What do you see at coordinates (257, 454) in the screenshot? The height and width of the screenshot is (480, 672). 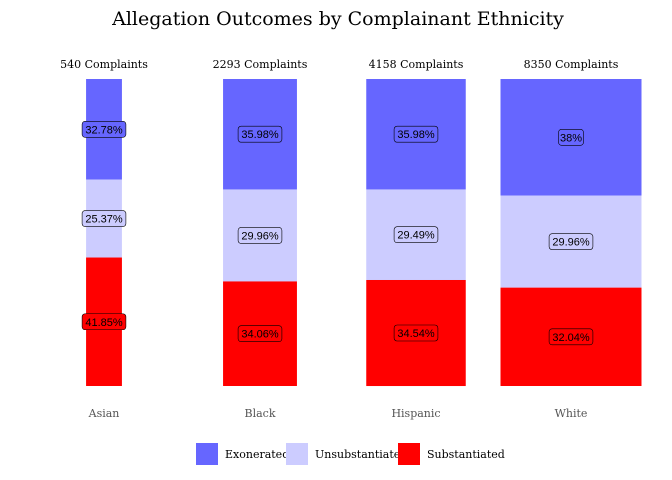 I see `legend-label: Exonerated` at bounding box center [257, 454].